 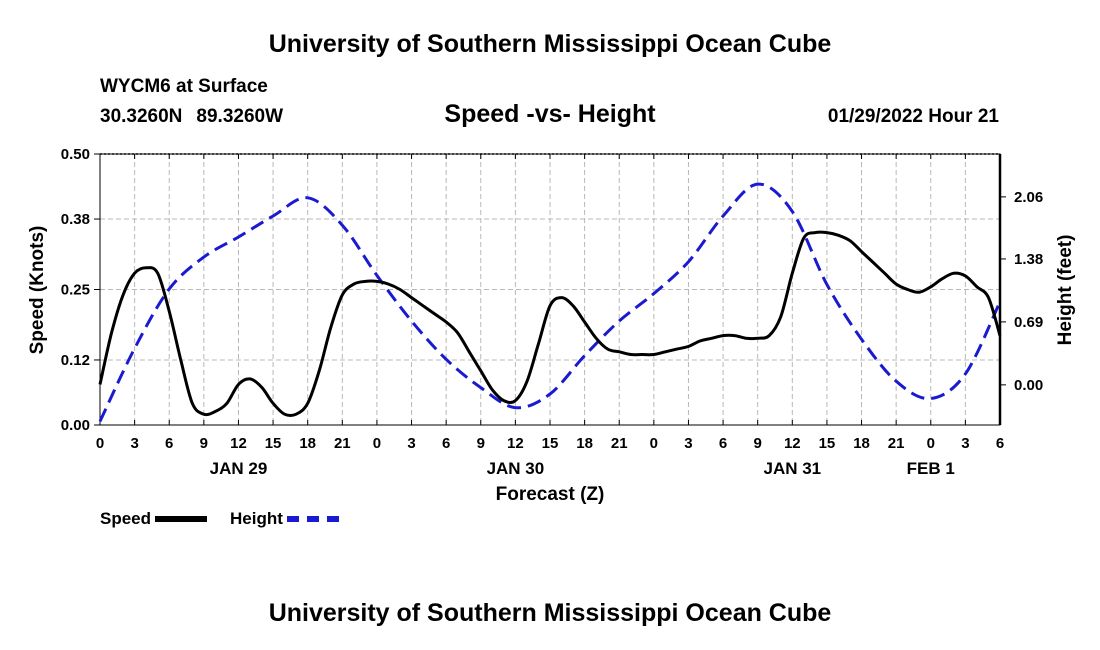 What do you see at coordinates (913, 116) in the screenshot?
I see `forecast-datetime: 01/29/2022 Hour 21` at bounding box center [913, 116].